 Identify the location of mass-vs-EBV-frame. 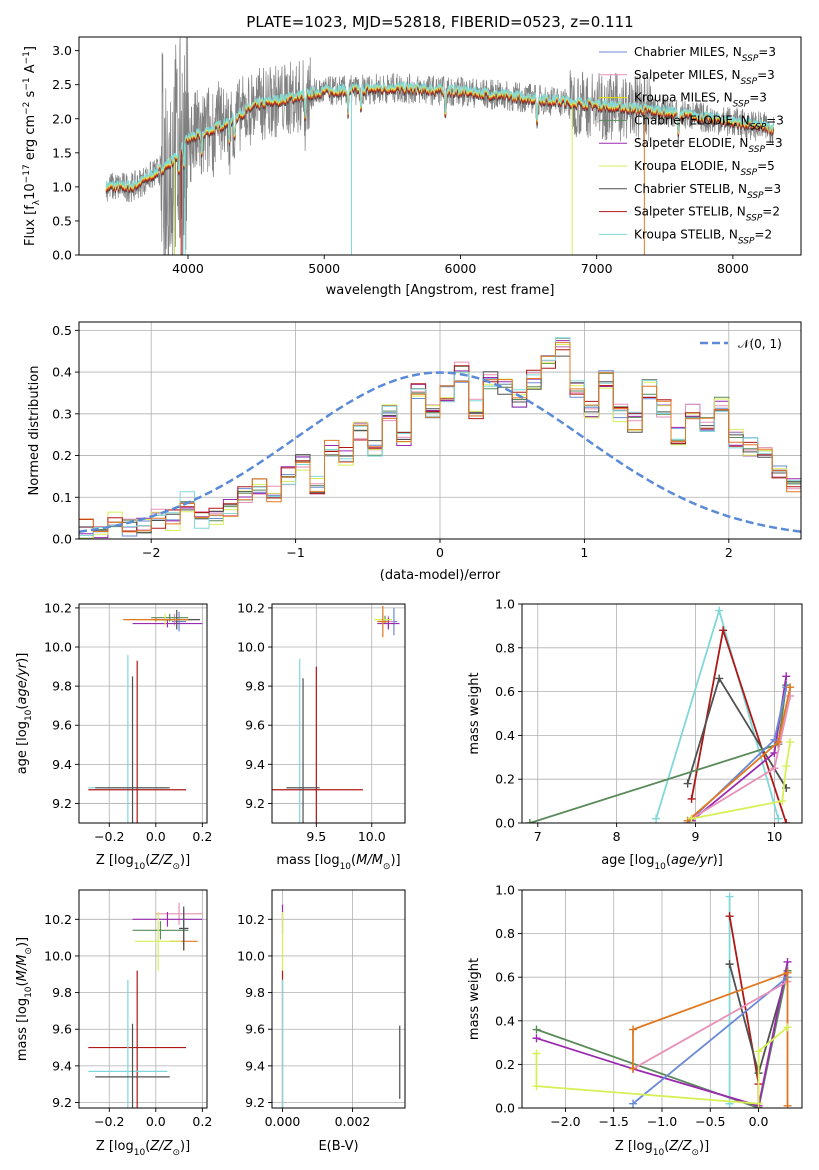
(338, 999).